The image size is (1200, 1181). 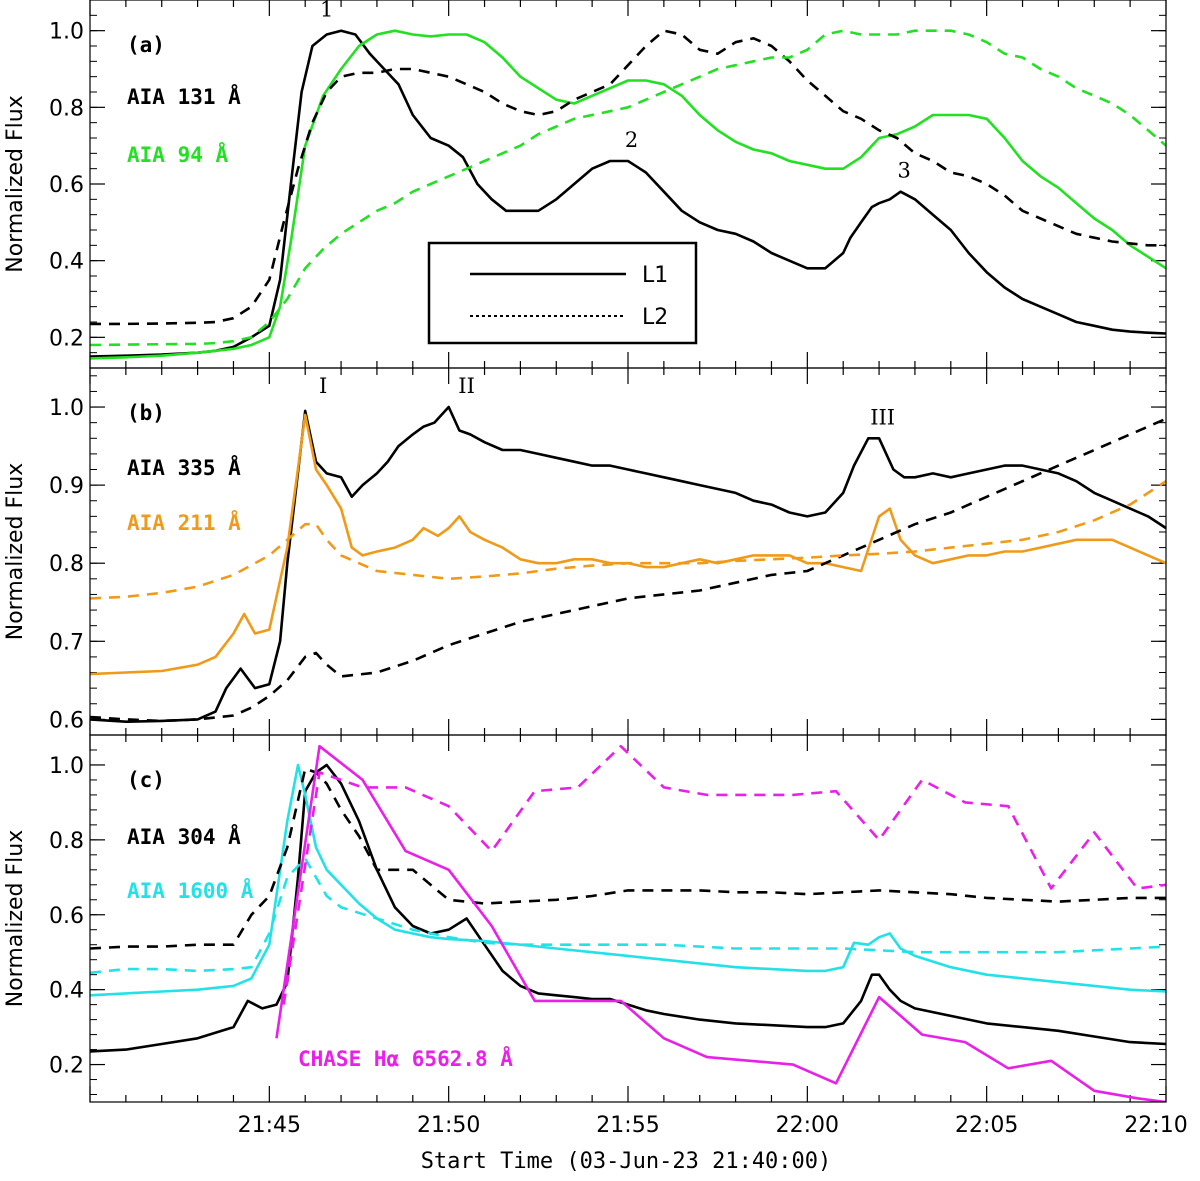 I want to click on annotation-label: AIA 1600 Å, so click(x=190, y=890).